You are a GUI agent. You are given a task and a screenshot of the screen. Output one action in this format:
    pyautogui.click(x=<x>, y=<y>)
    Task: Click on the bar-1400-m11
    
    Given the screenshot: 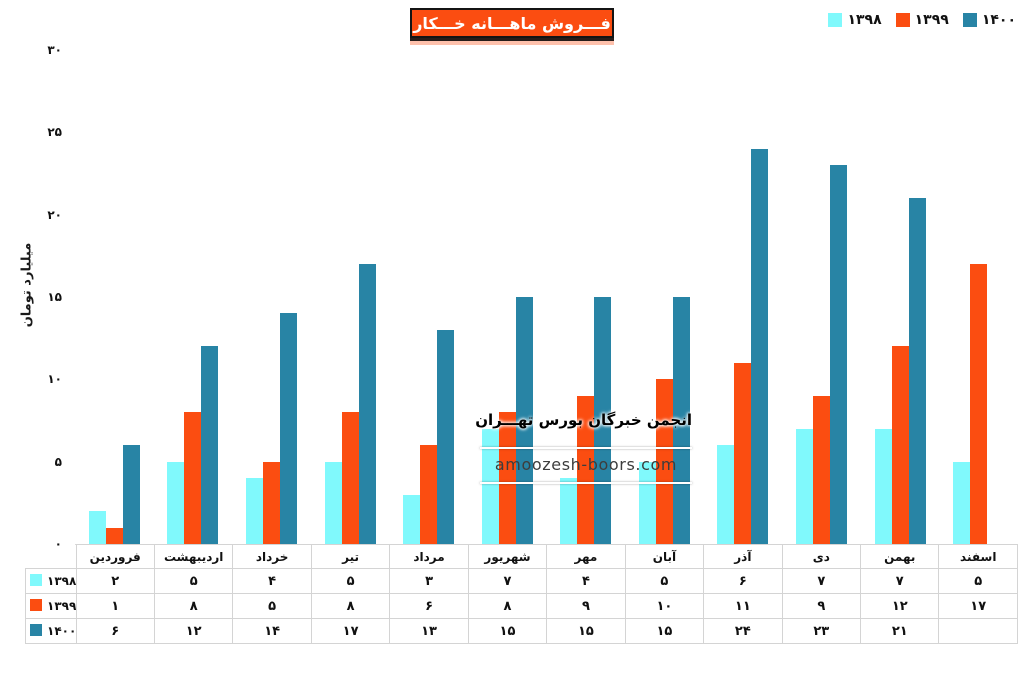 What is the action you would take?
    pyautogui.click(x=917, y=371)
    